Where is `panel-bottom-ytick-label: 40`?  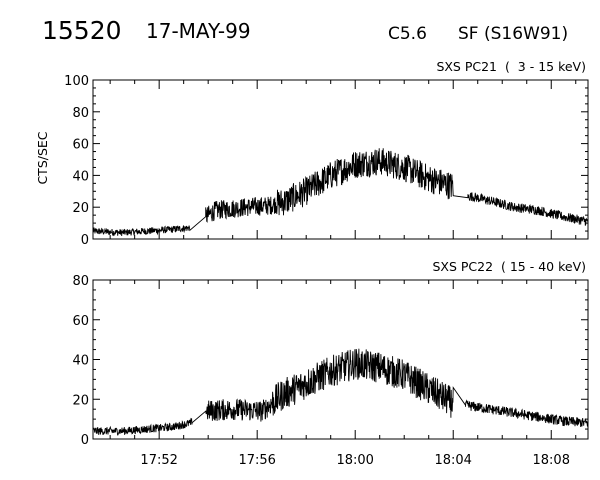 panel-bottom-ytick-label: 40 is located at coordinates (80, 361).